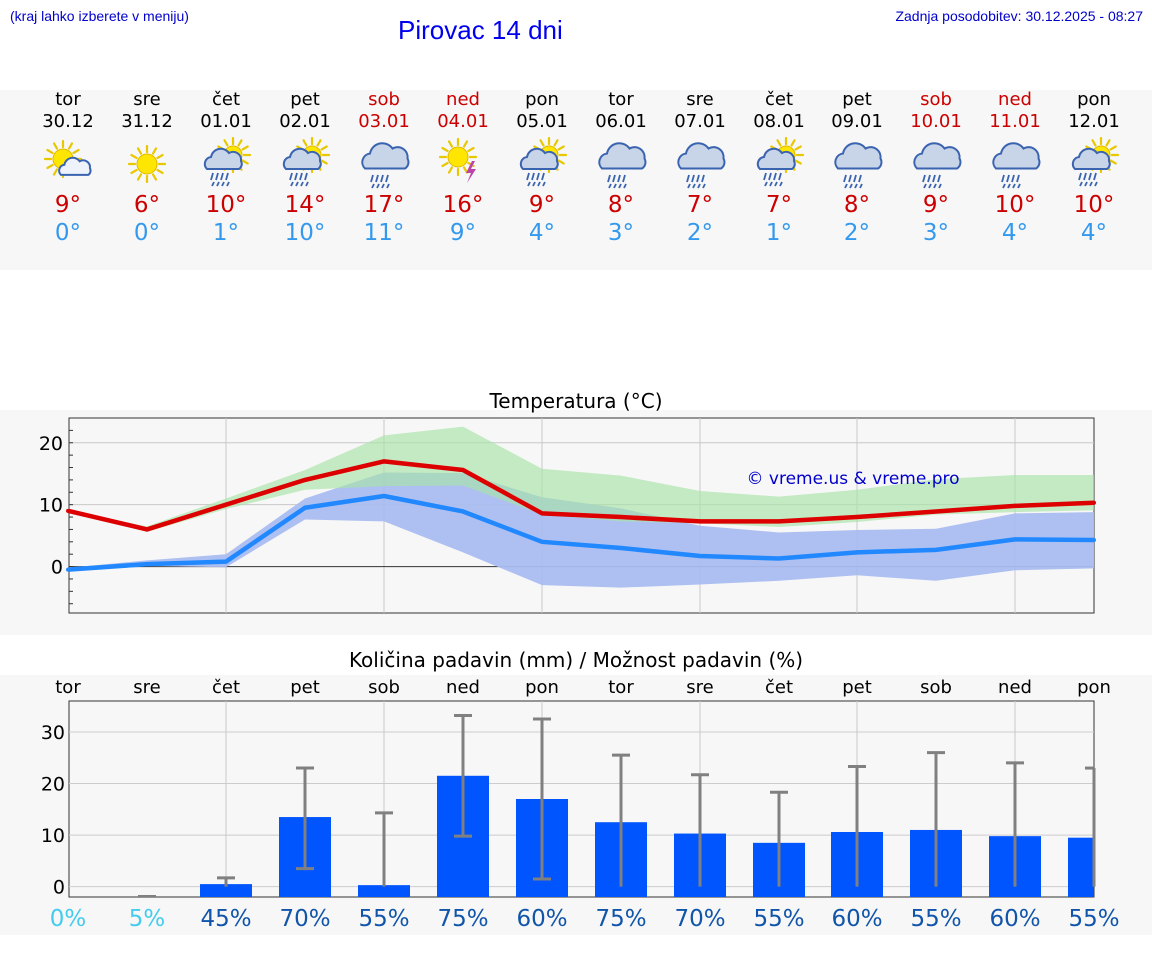  What do you see at coordinates (1015, 121) in the screenshot?
I see `day-date: 11.01` at bounding box center [1015, 121].